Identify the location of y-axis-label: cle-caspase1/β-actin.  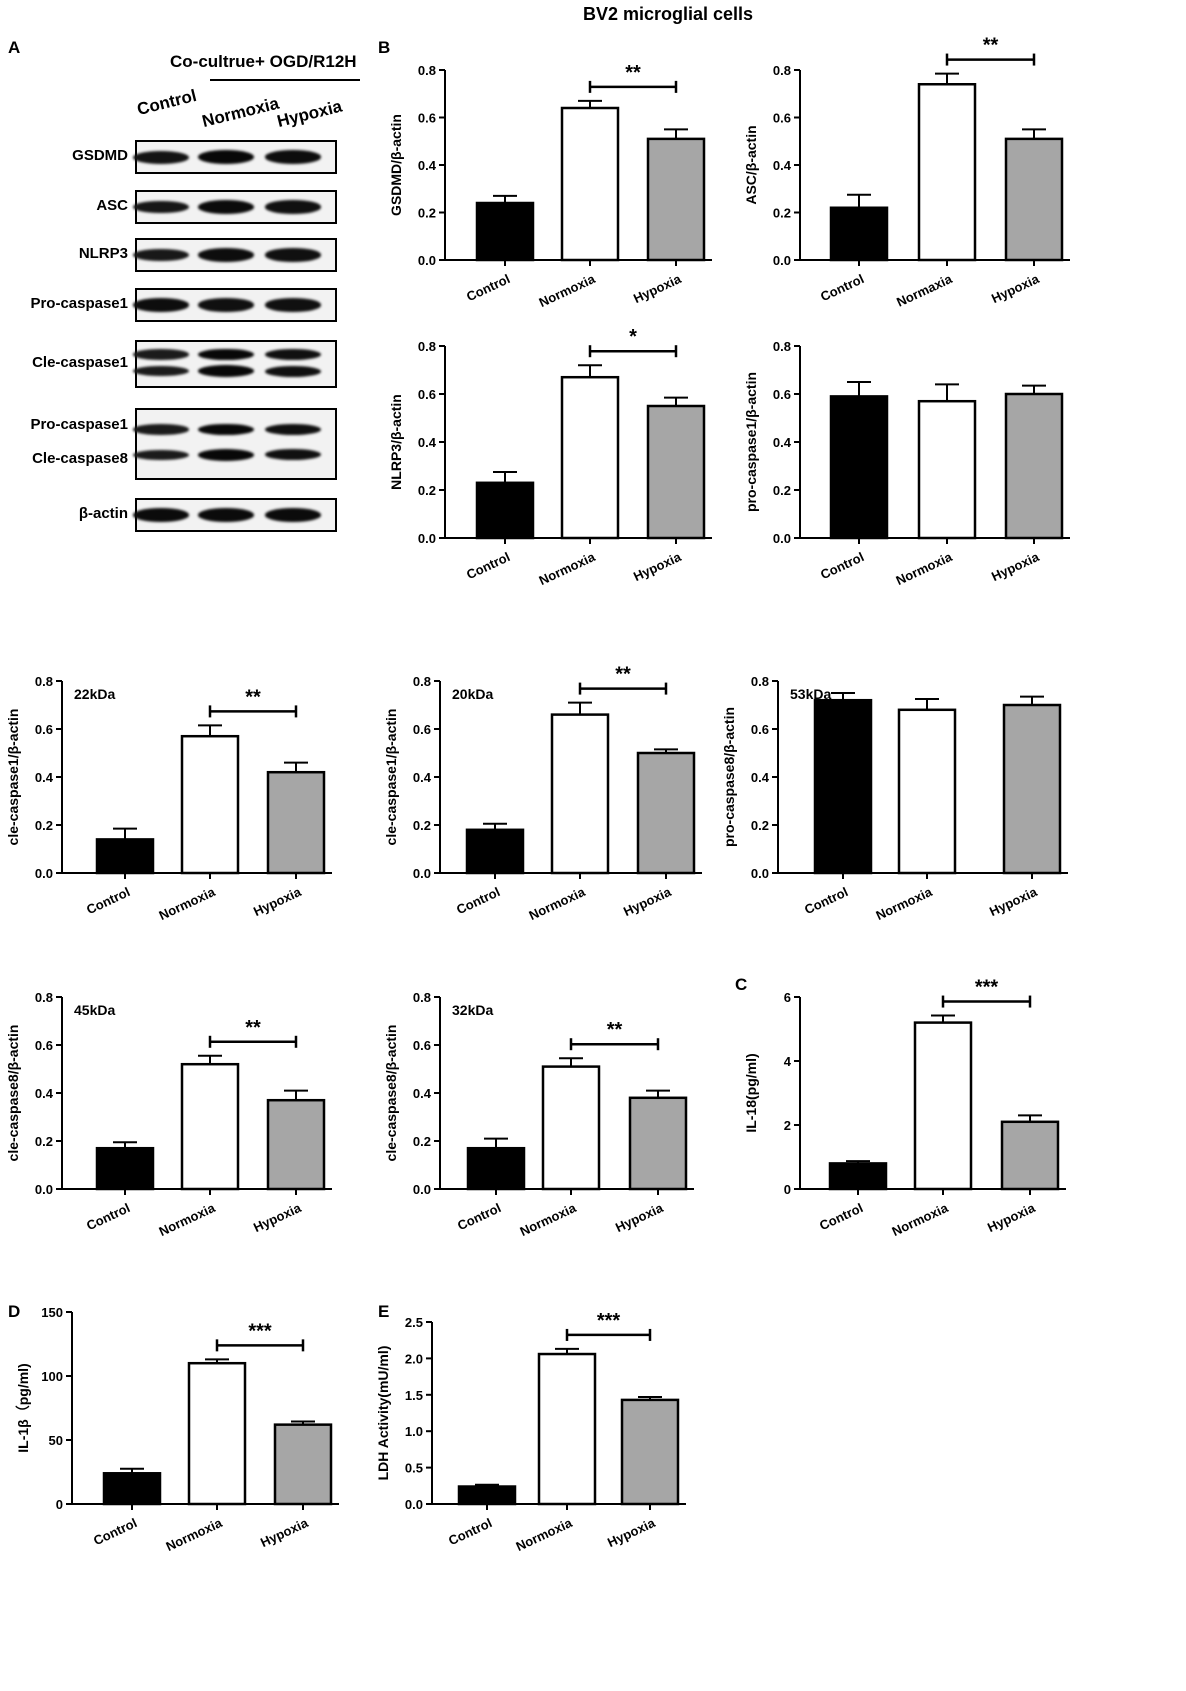
(391, 777).